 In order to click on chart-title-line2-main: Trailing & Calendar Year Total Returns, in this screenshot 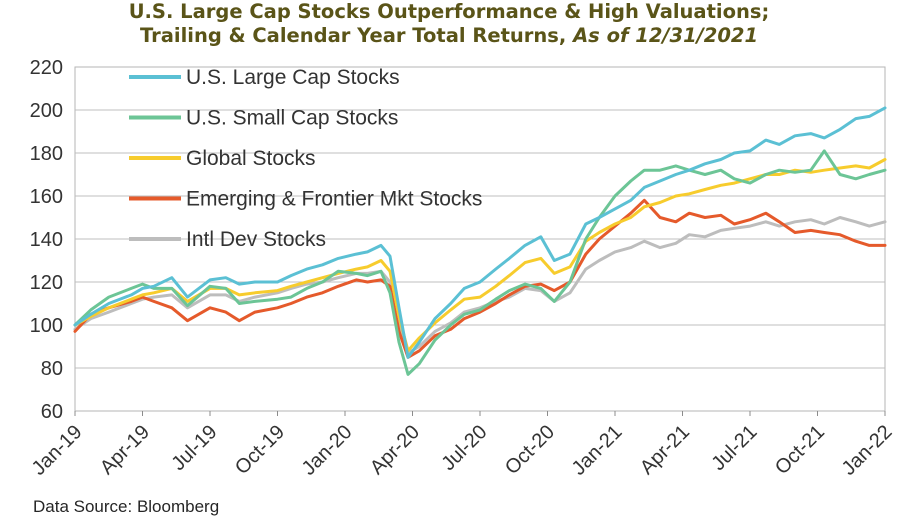, I will do `click(353, 35)`.